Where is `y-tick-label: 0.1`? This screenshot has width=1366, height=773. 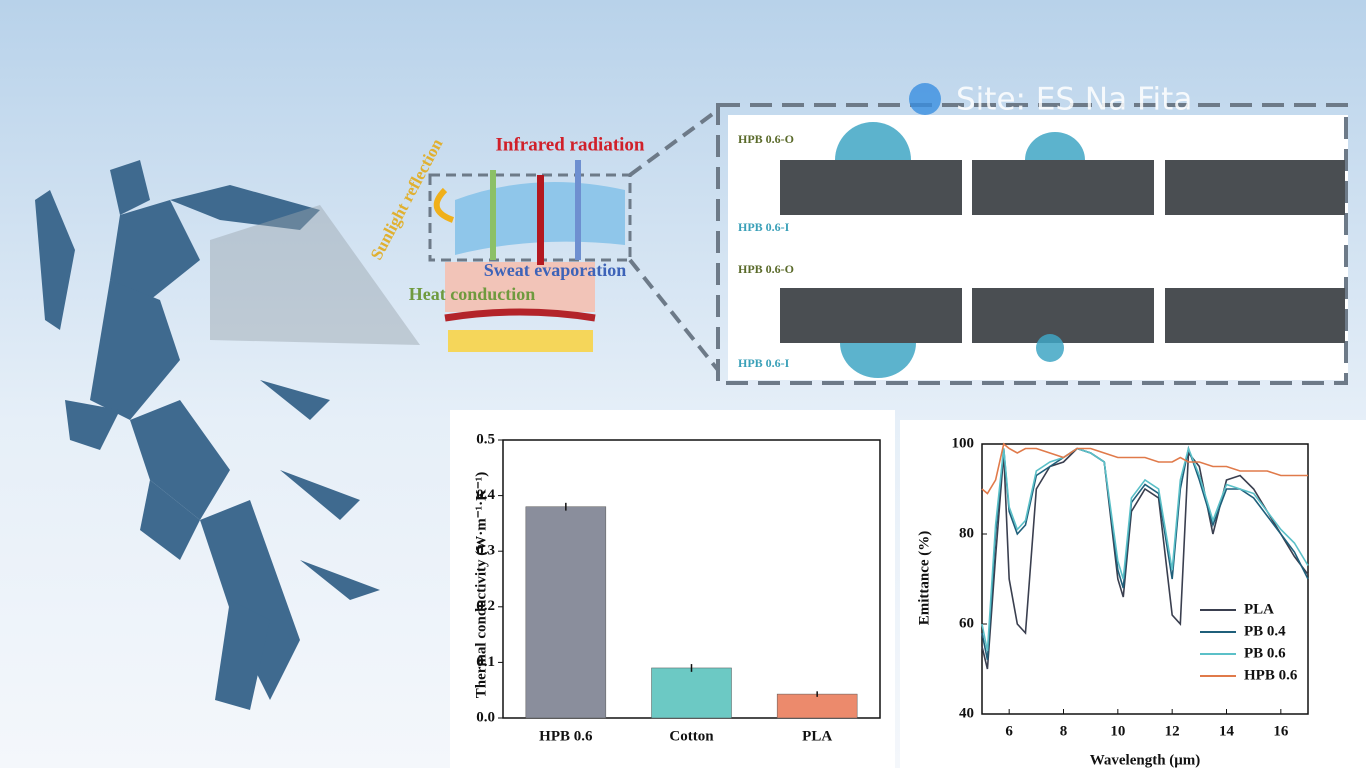 y-tick-label: 0.1 is located at coordinates (485, 662).